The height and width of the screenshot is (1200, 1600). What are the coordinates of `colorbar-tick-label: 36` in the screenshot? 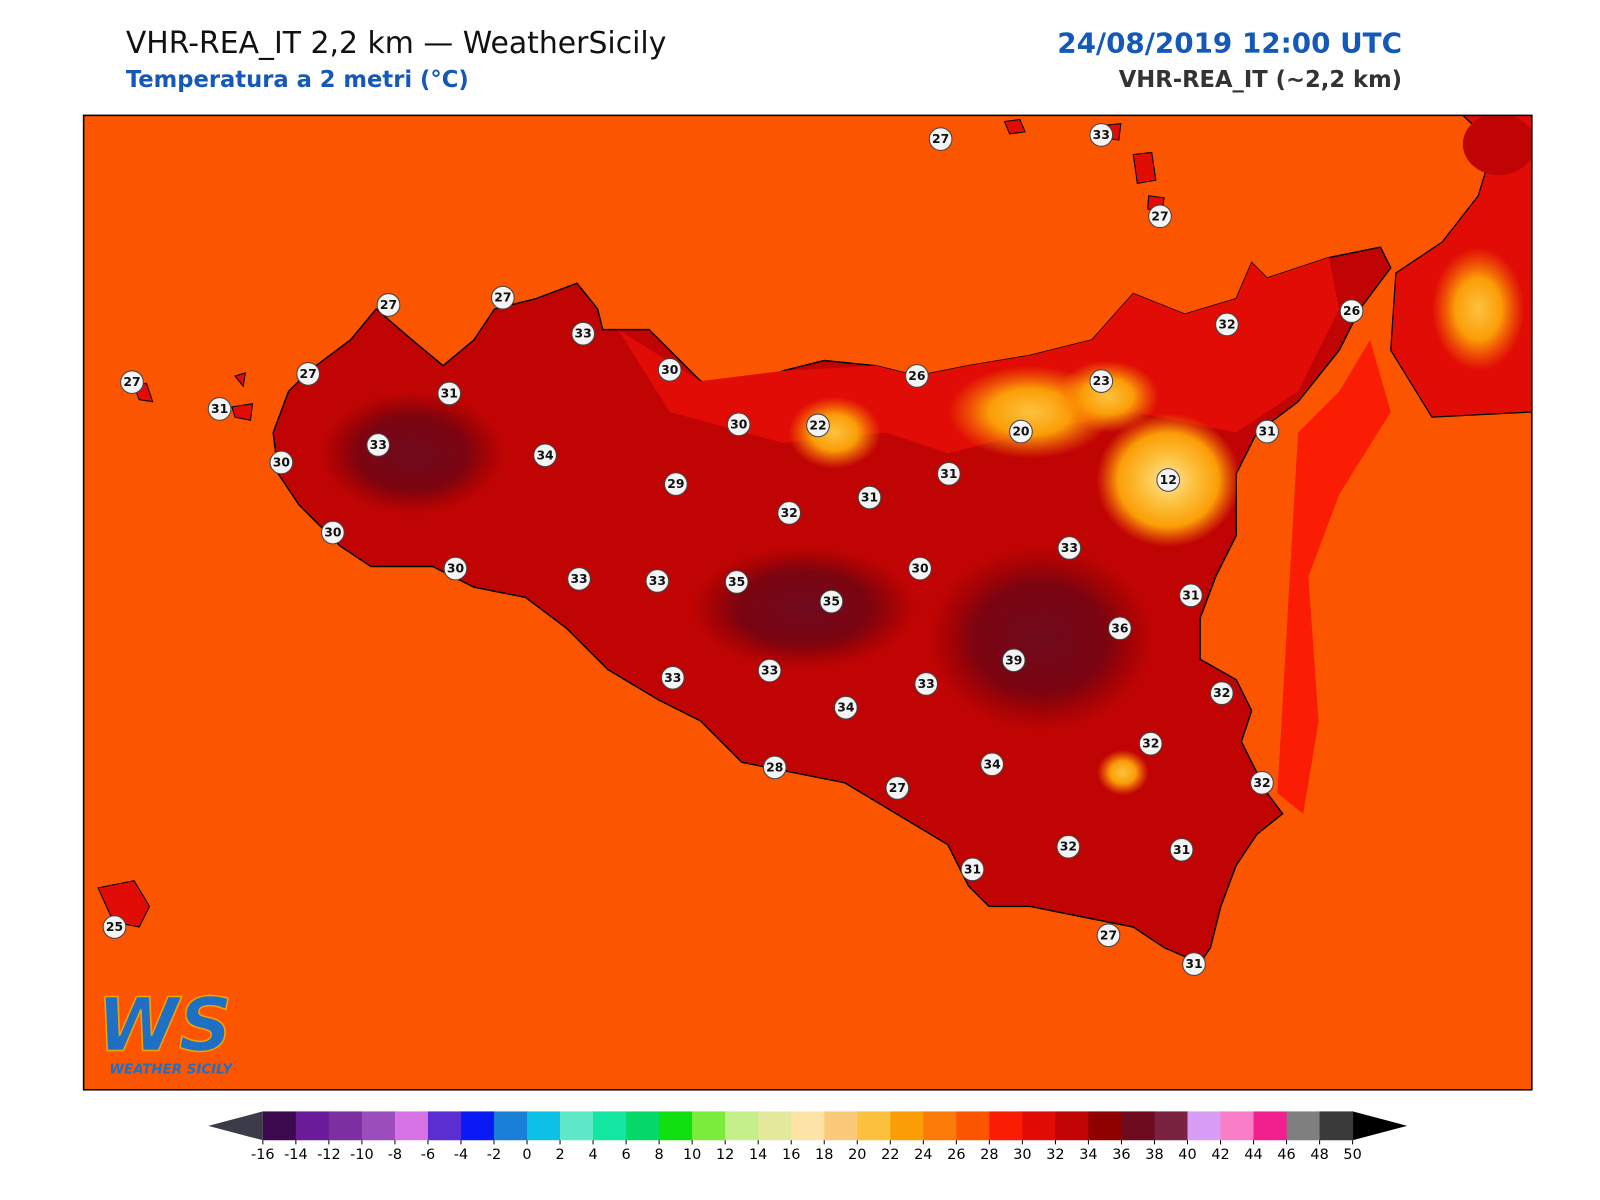 It's located at (1121, 1155).